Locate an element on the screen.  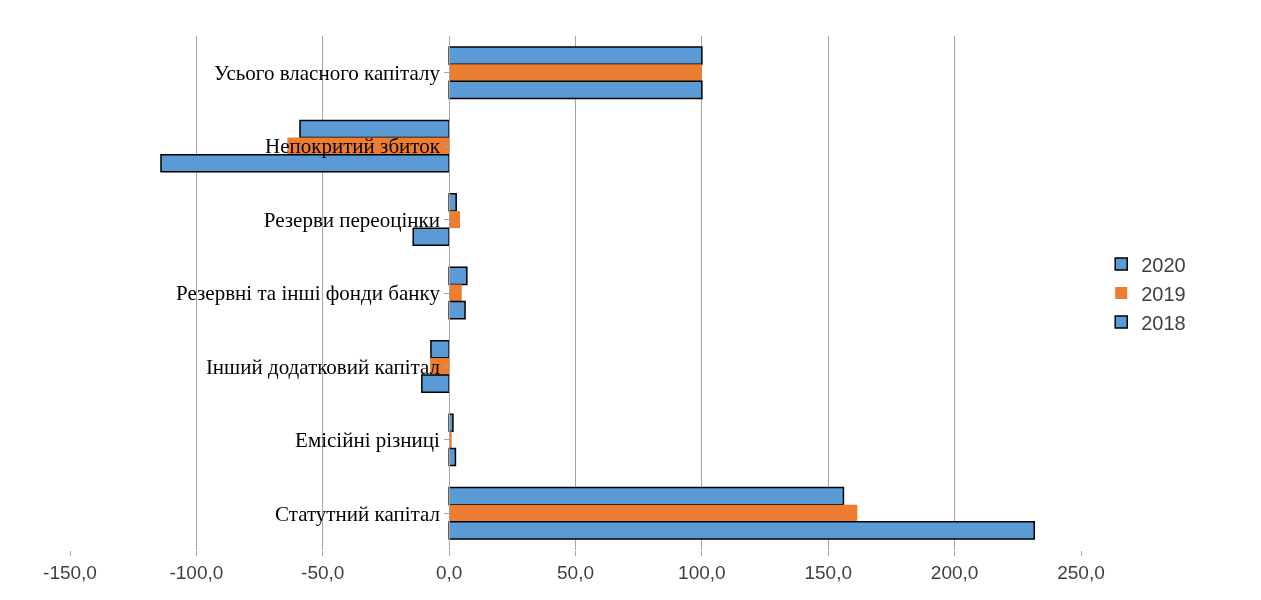
x-tick-label: 150,0 is located at coordinates (828, 572).